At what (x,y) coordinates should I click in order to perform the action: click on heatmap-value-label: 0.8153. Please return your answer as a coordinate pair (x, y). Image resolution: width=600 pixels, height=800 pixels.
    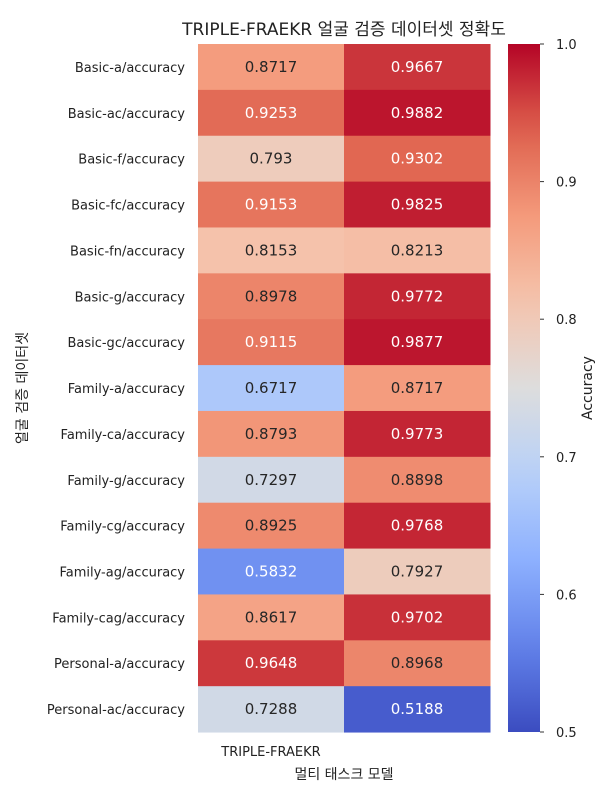
    Looking at the image, I should click on (271, 250).